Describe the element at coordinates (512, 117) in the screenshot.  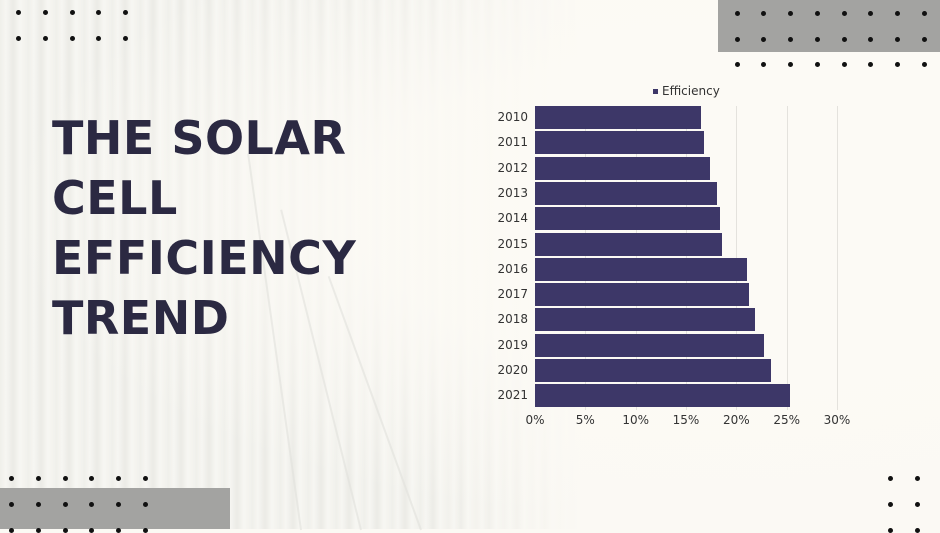
I see `y-axis-label: 2010` at that location.